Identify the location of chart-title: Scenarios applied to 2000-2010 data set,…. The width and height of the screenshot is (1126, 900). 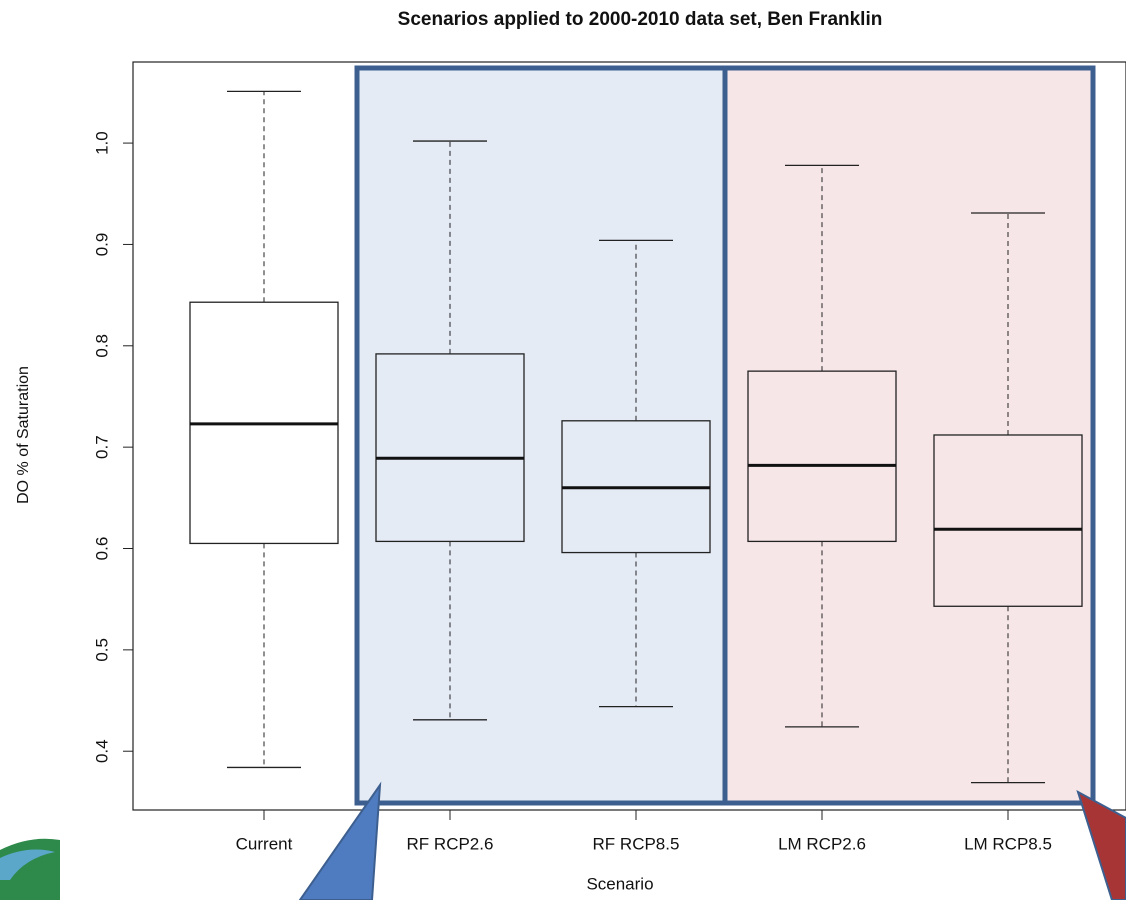
(640, 19).